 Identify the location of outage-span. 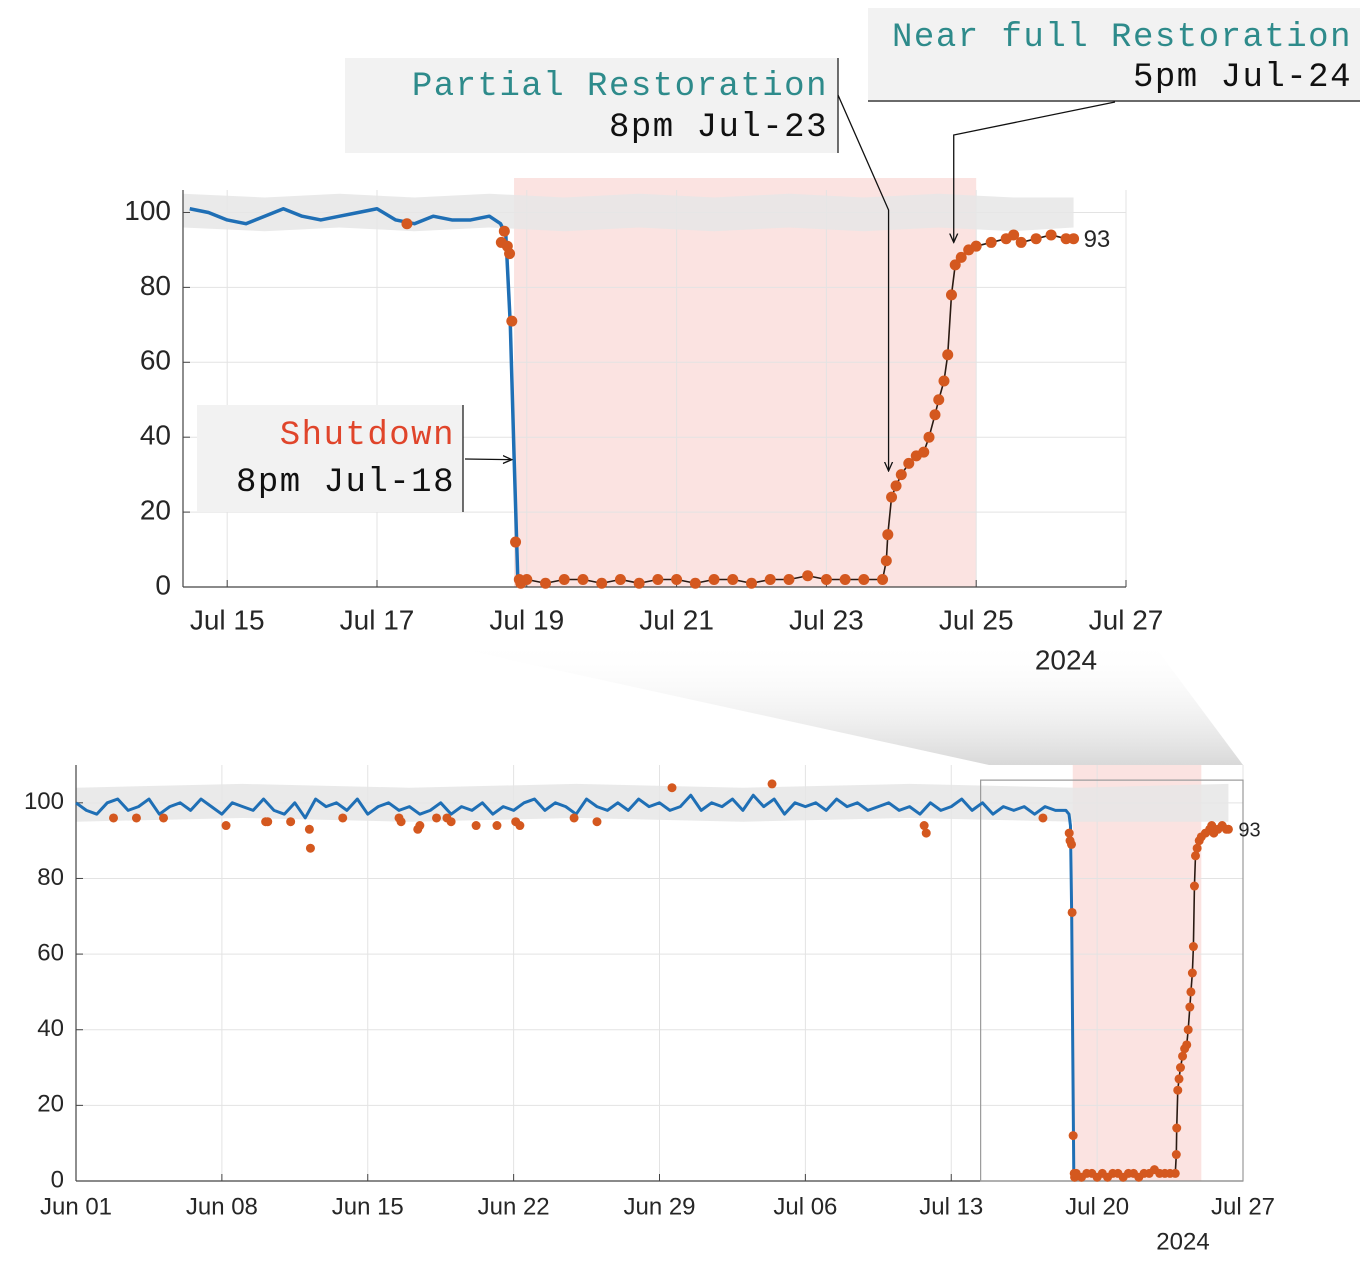
(745, 382).